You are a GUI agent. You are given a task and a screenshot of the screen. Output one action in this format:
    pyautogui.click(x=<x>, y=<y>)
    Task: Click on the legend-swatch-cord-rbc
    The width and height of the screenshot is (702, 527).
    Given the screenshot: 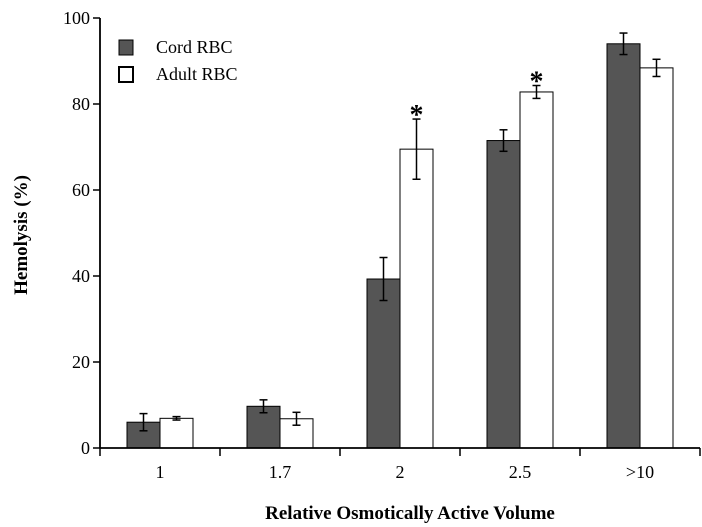 What is the action you would take?
    pyautogui.click(x=126, y=47)
    